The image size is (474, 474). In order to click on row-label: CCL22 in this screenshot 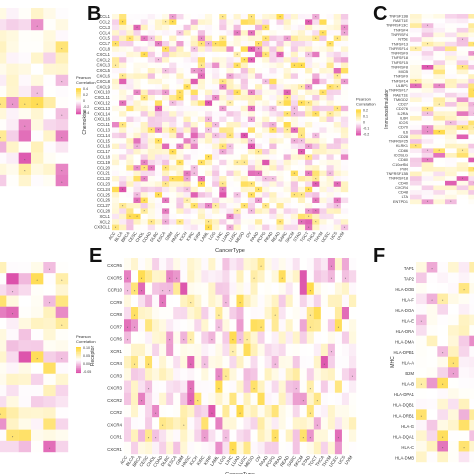, I will do `click(104, 178)`.